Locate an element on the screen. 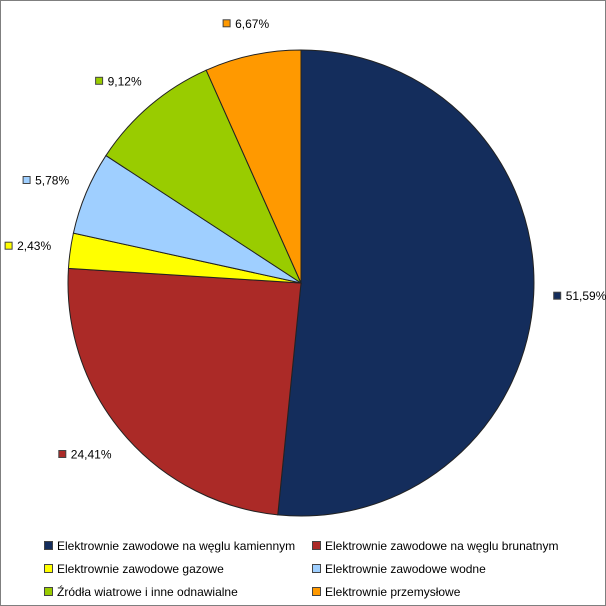  data-label-text: 24,41% is located at coordinates (91, 455).